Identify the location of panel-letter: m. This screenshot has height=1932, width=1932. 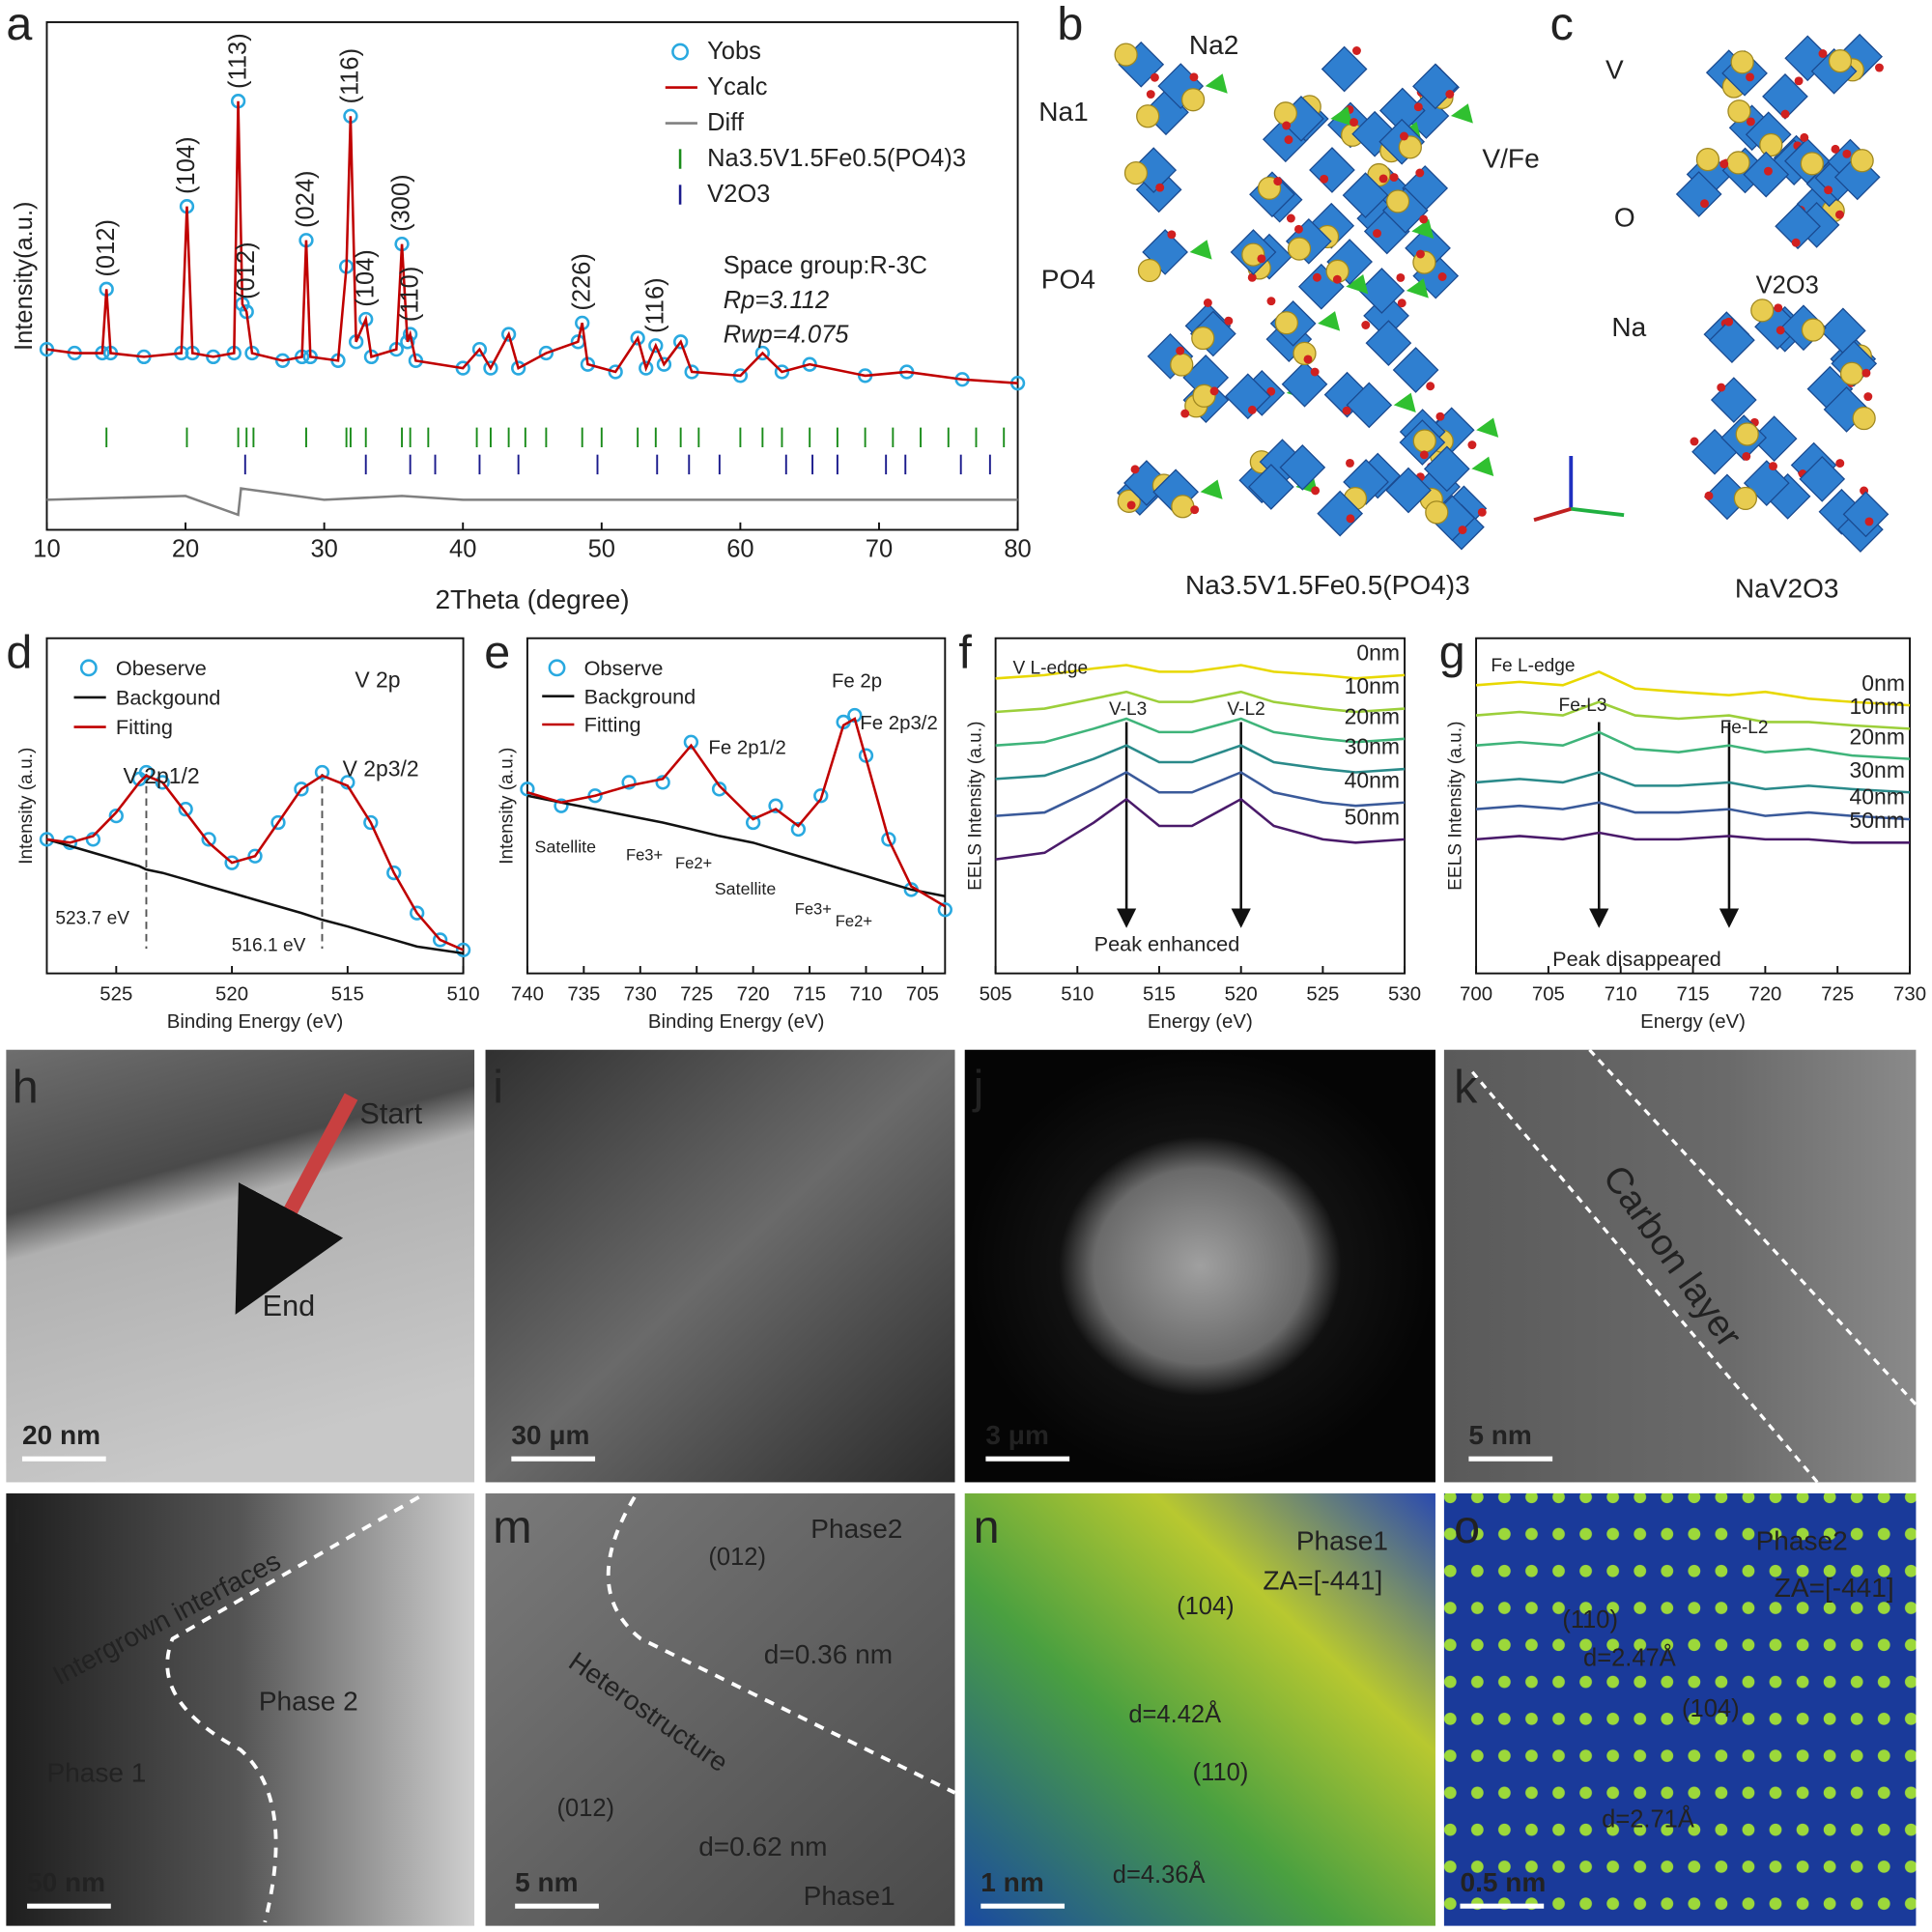
(512, 1527).